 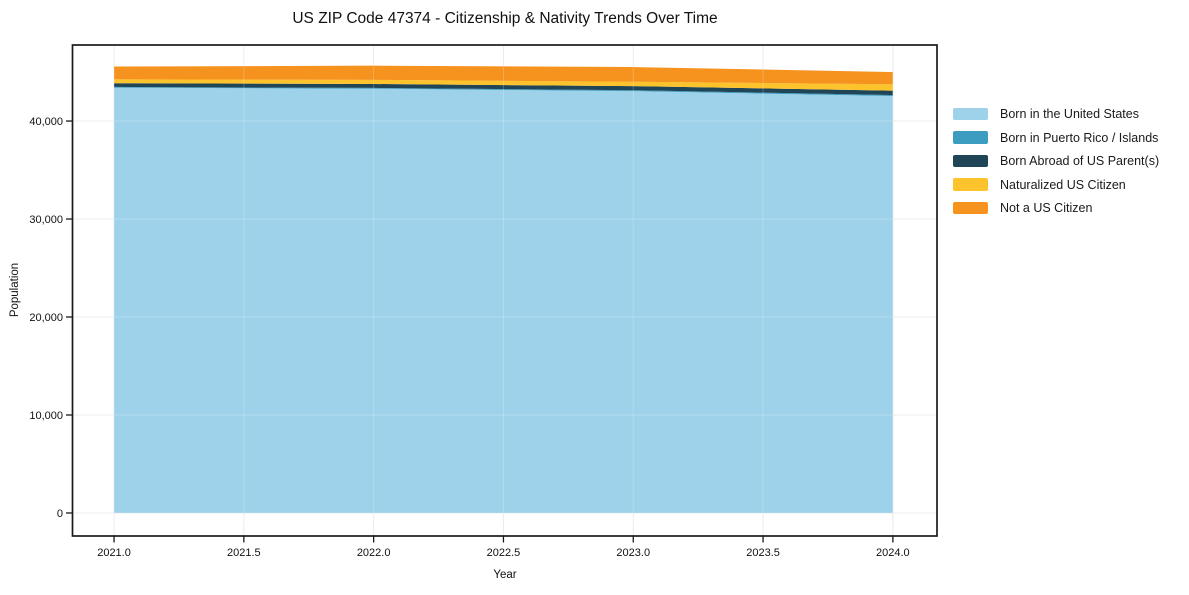 I want to click on legend-item: Born in Puerto Rico / Islands, so click(x=1056, y=138).